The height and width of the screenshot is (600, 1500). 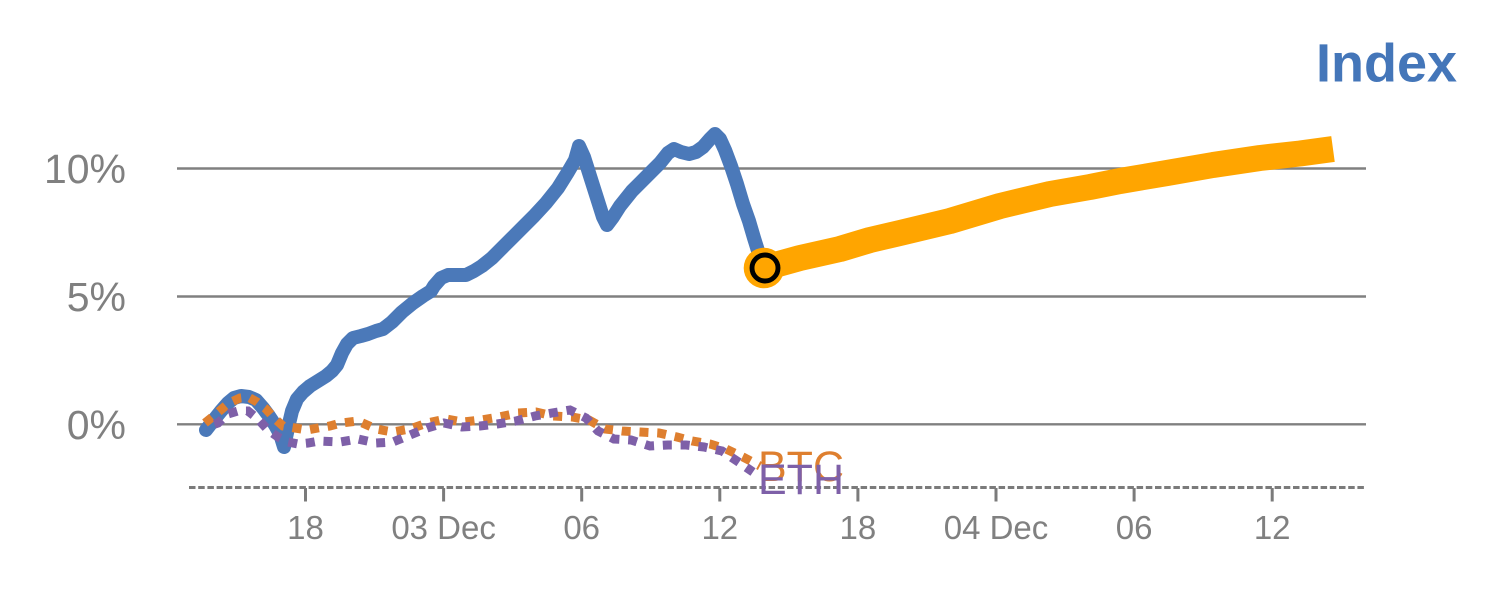 What do you see at coordinates (801, 467) in the screenshot?
I see `svg-text: BTC` at bounding box center [801, 467].